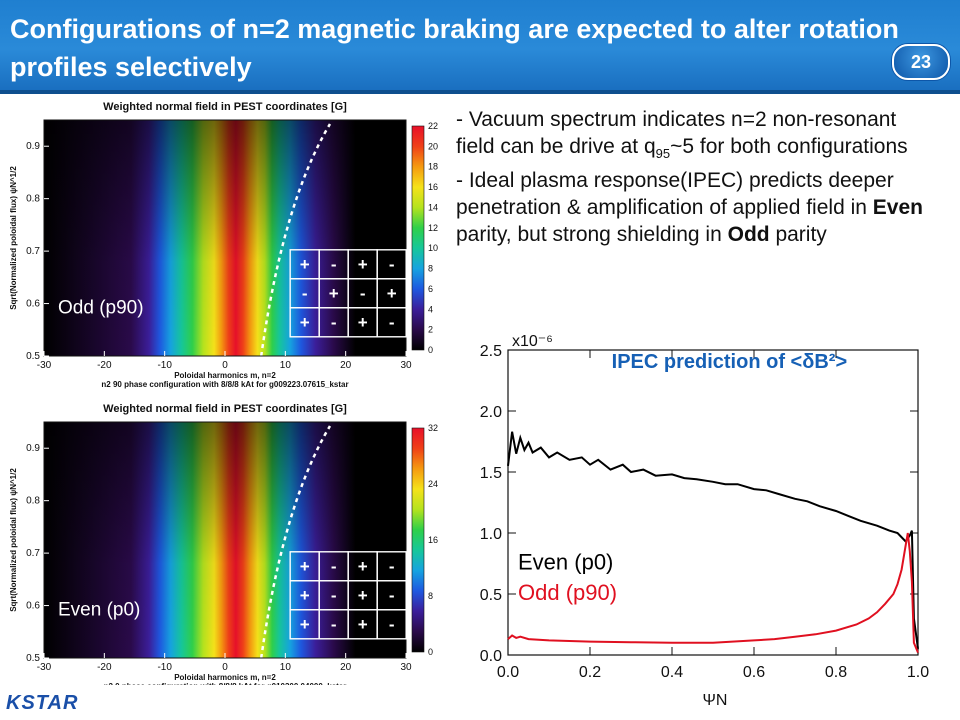 The height and width of the screenshot is (720, 960). What do you see at coordinates (491, 412) in the screenshot?
I see `y-tick-label: 2.0` at bounding box center [491, 412].